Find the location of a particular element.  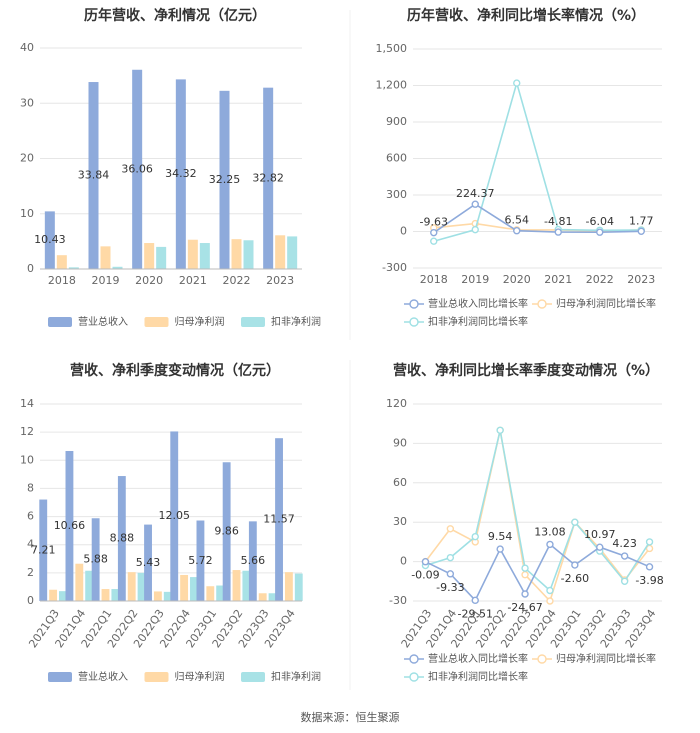

data-source-note: 数据来源：恒生聚源 is located at coordinates (350, 717).